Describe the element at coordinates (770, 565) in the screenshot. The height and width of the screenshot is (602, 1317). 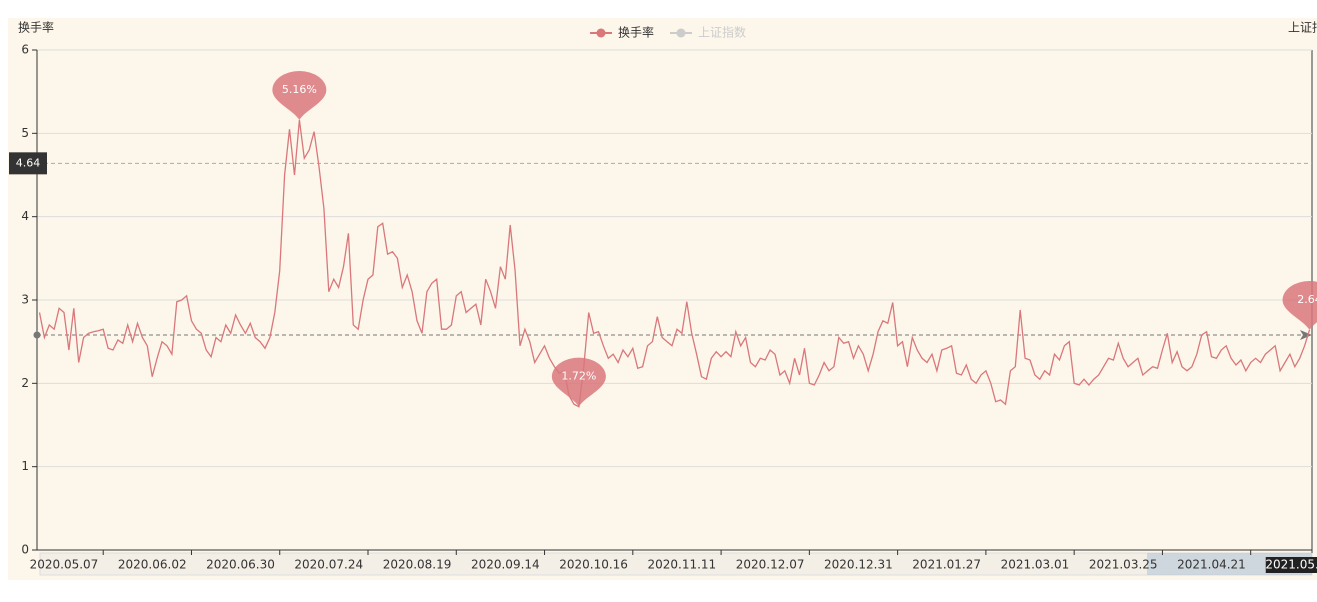
I see `x-tick-label: 2020.12.07` at that location.